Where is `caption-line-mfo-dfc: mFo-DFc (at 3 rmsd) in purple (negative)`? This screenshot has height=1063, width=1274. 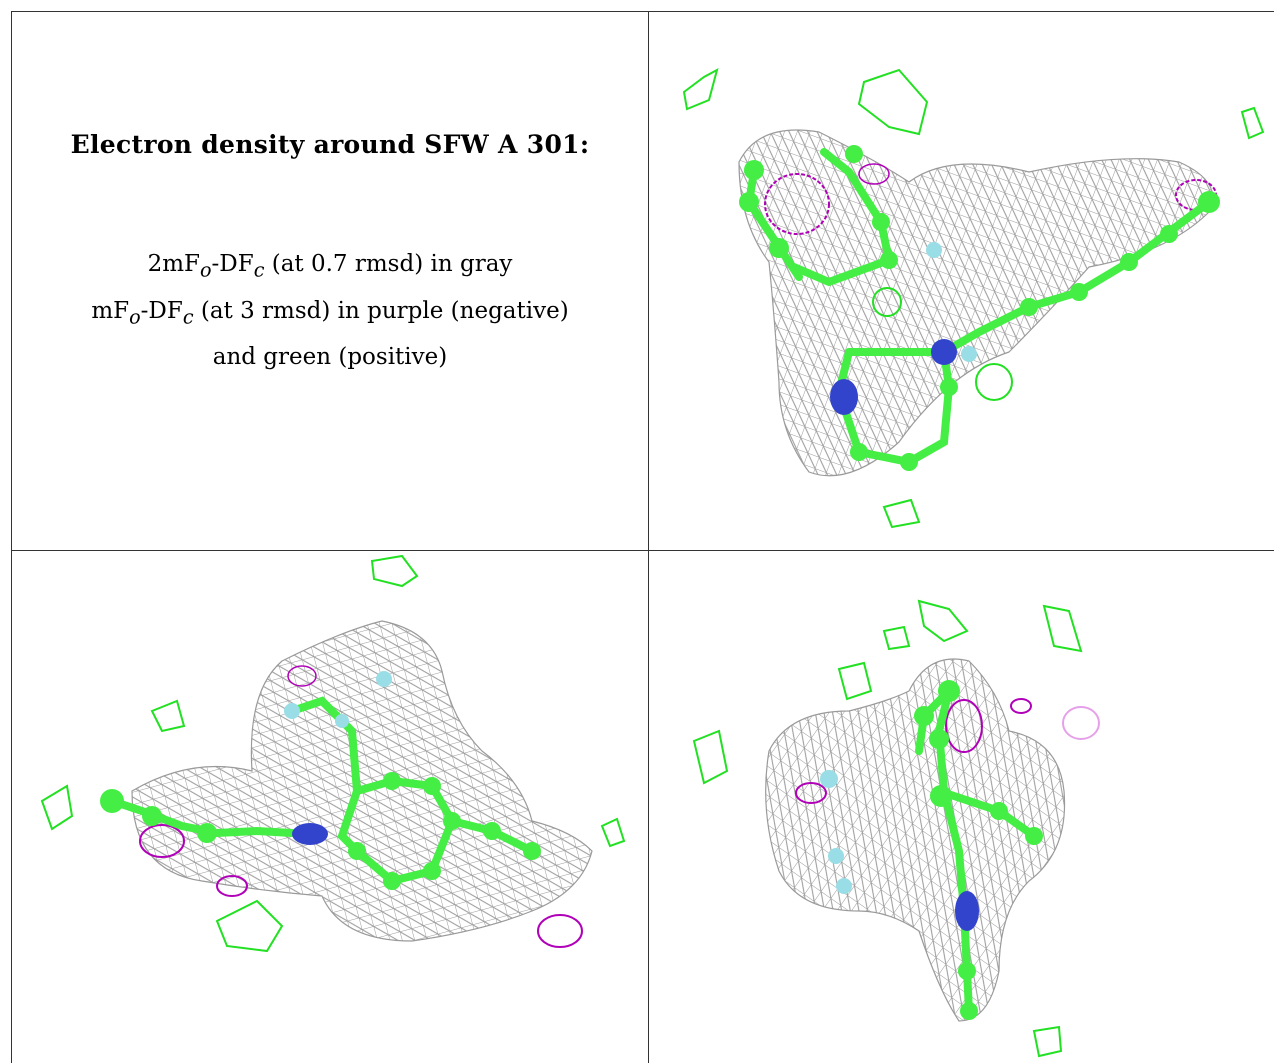 caption-line-mfo-dfc: mFo-DFc (at 3 rmsd) in purple (negative) is located at coordinates (330, 313).